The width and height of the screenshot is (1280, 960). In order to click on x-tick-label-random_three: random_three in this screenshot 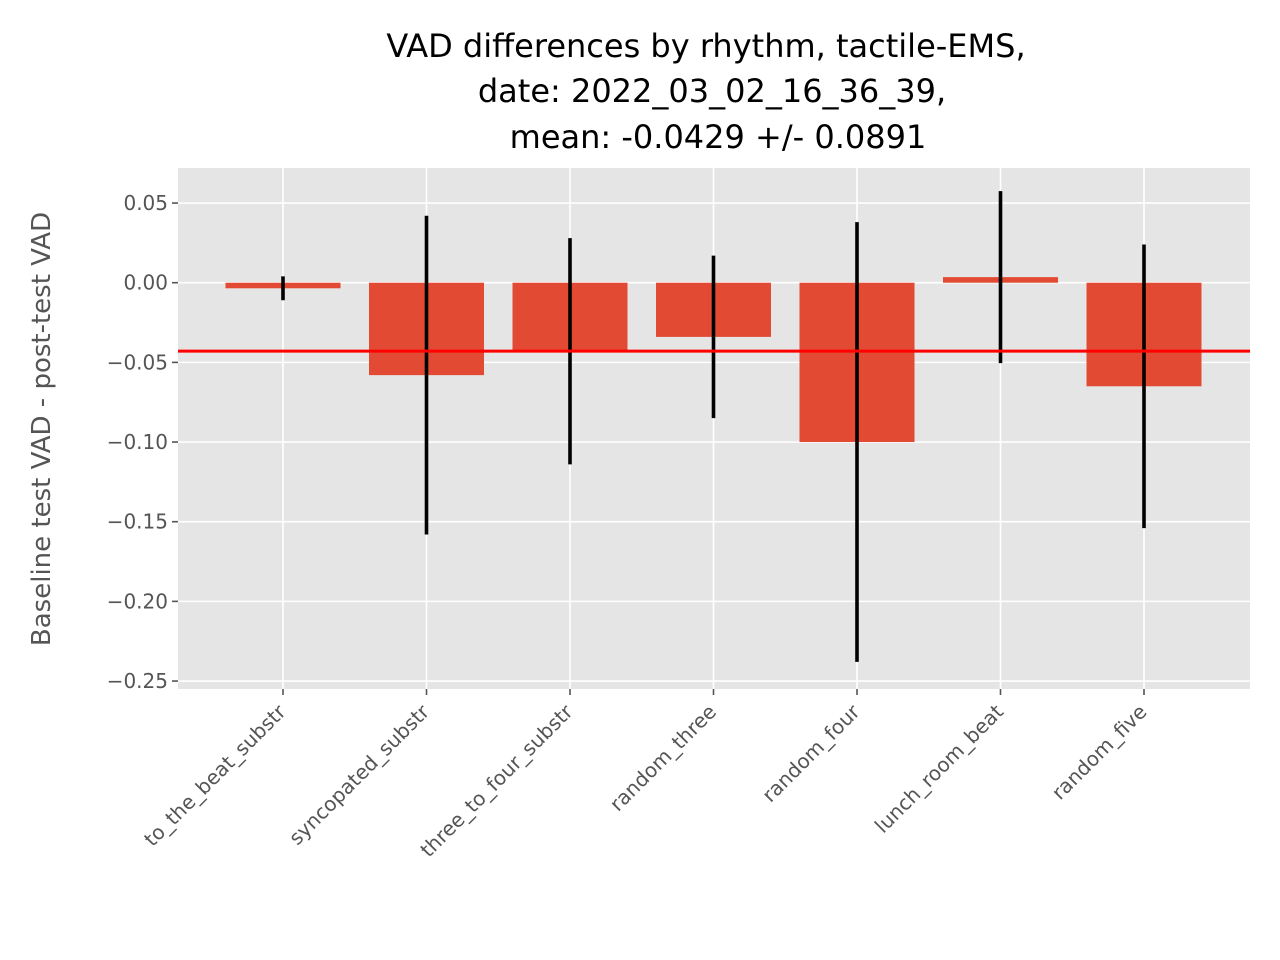, I will do `click(663, 758)`.